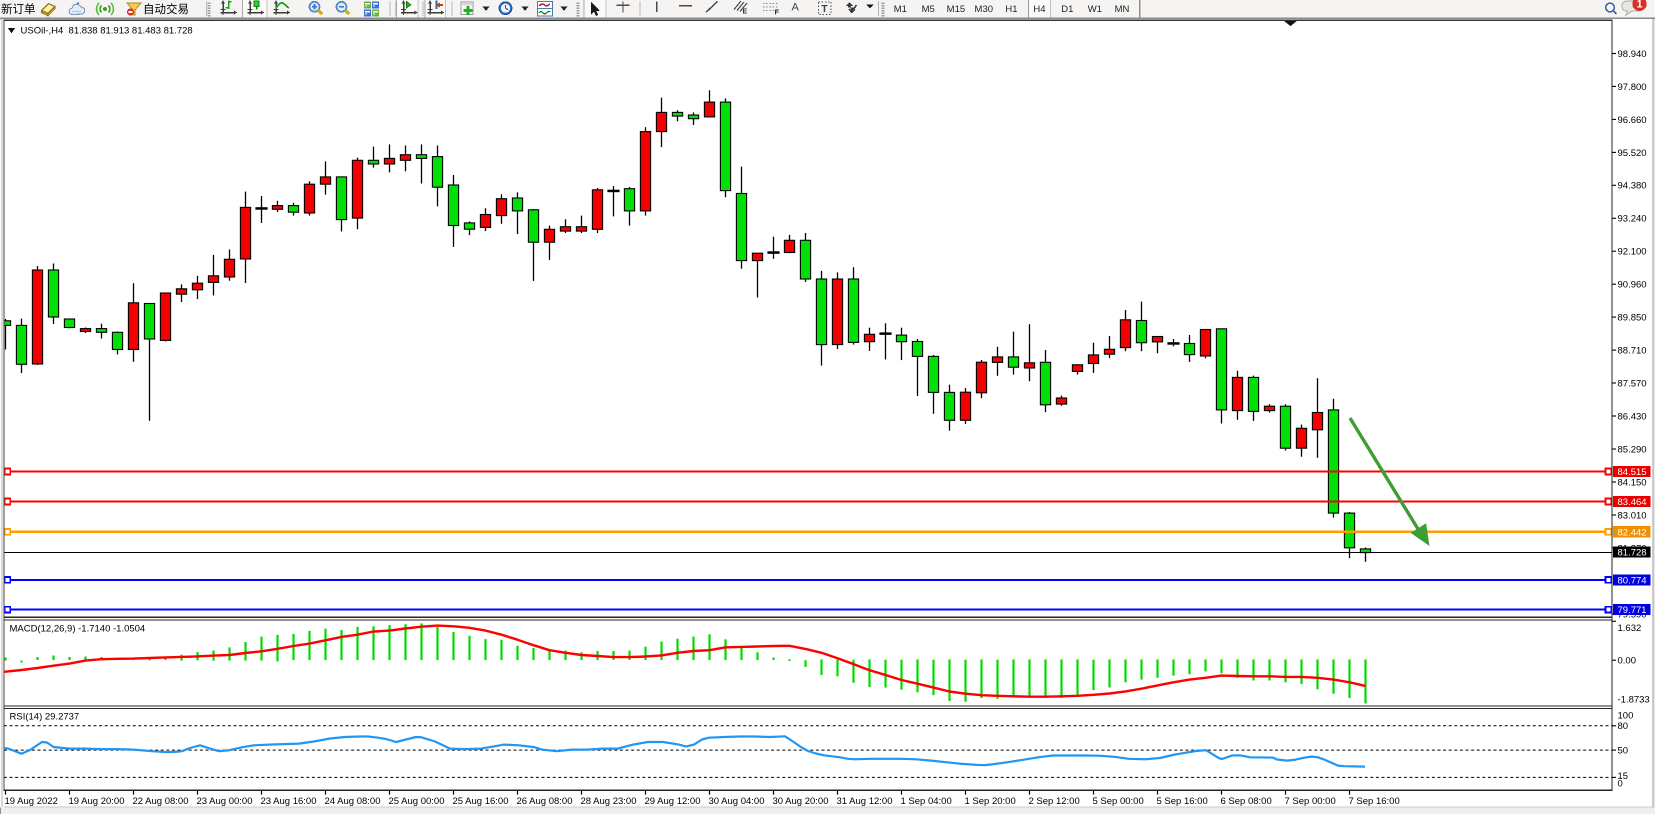 This screenshot has width=1655, height=819. Describe the element at coordinates (97, 801) in the screenshot. I see `svg-text: 19 Aug 20:00` at that location.